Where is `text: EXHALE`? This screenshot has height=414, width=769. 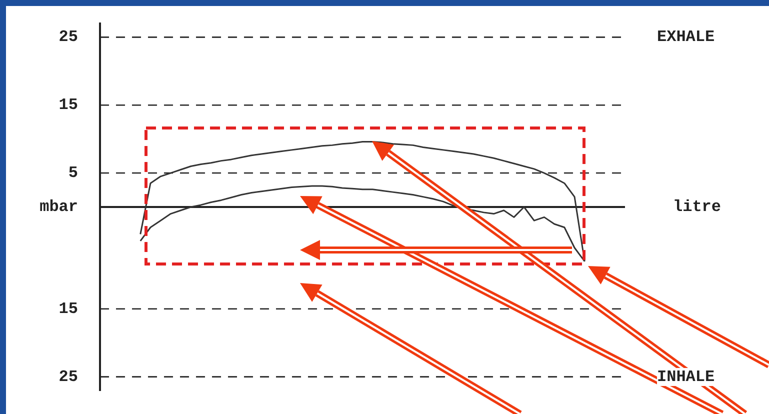
text: EXHALE is located at coordinates (686, 37).